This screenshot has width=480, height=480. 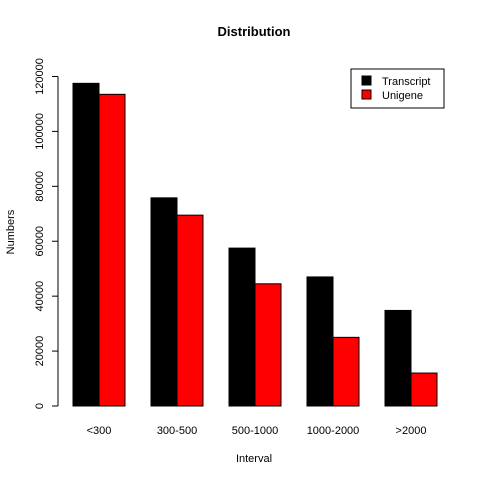 I want to click on y-tick-label: 0, so click(x=40, y=406).